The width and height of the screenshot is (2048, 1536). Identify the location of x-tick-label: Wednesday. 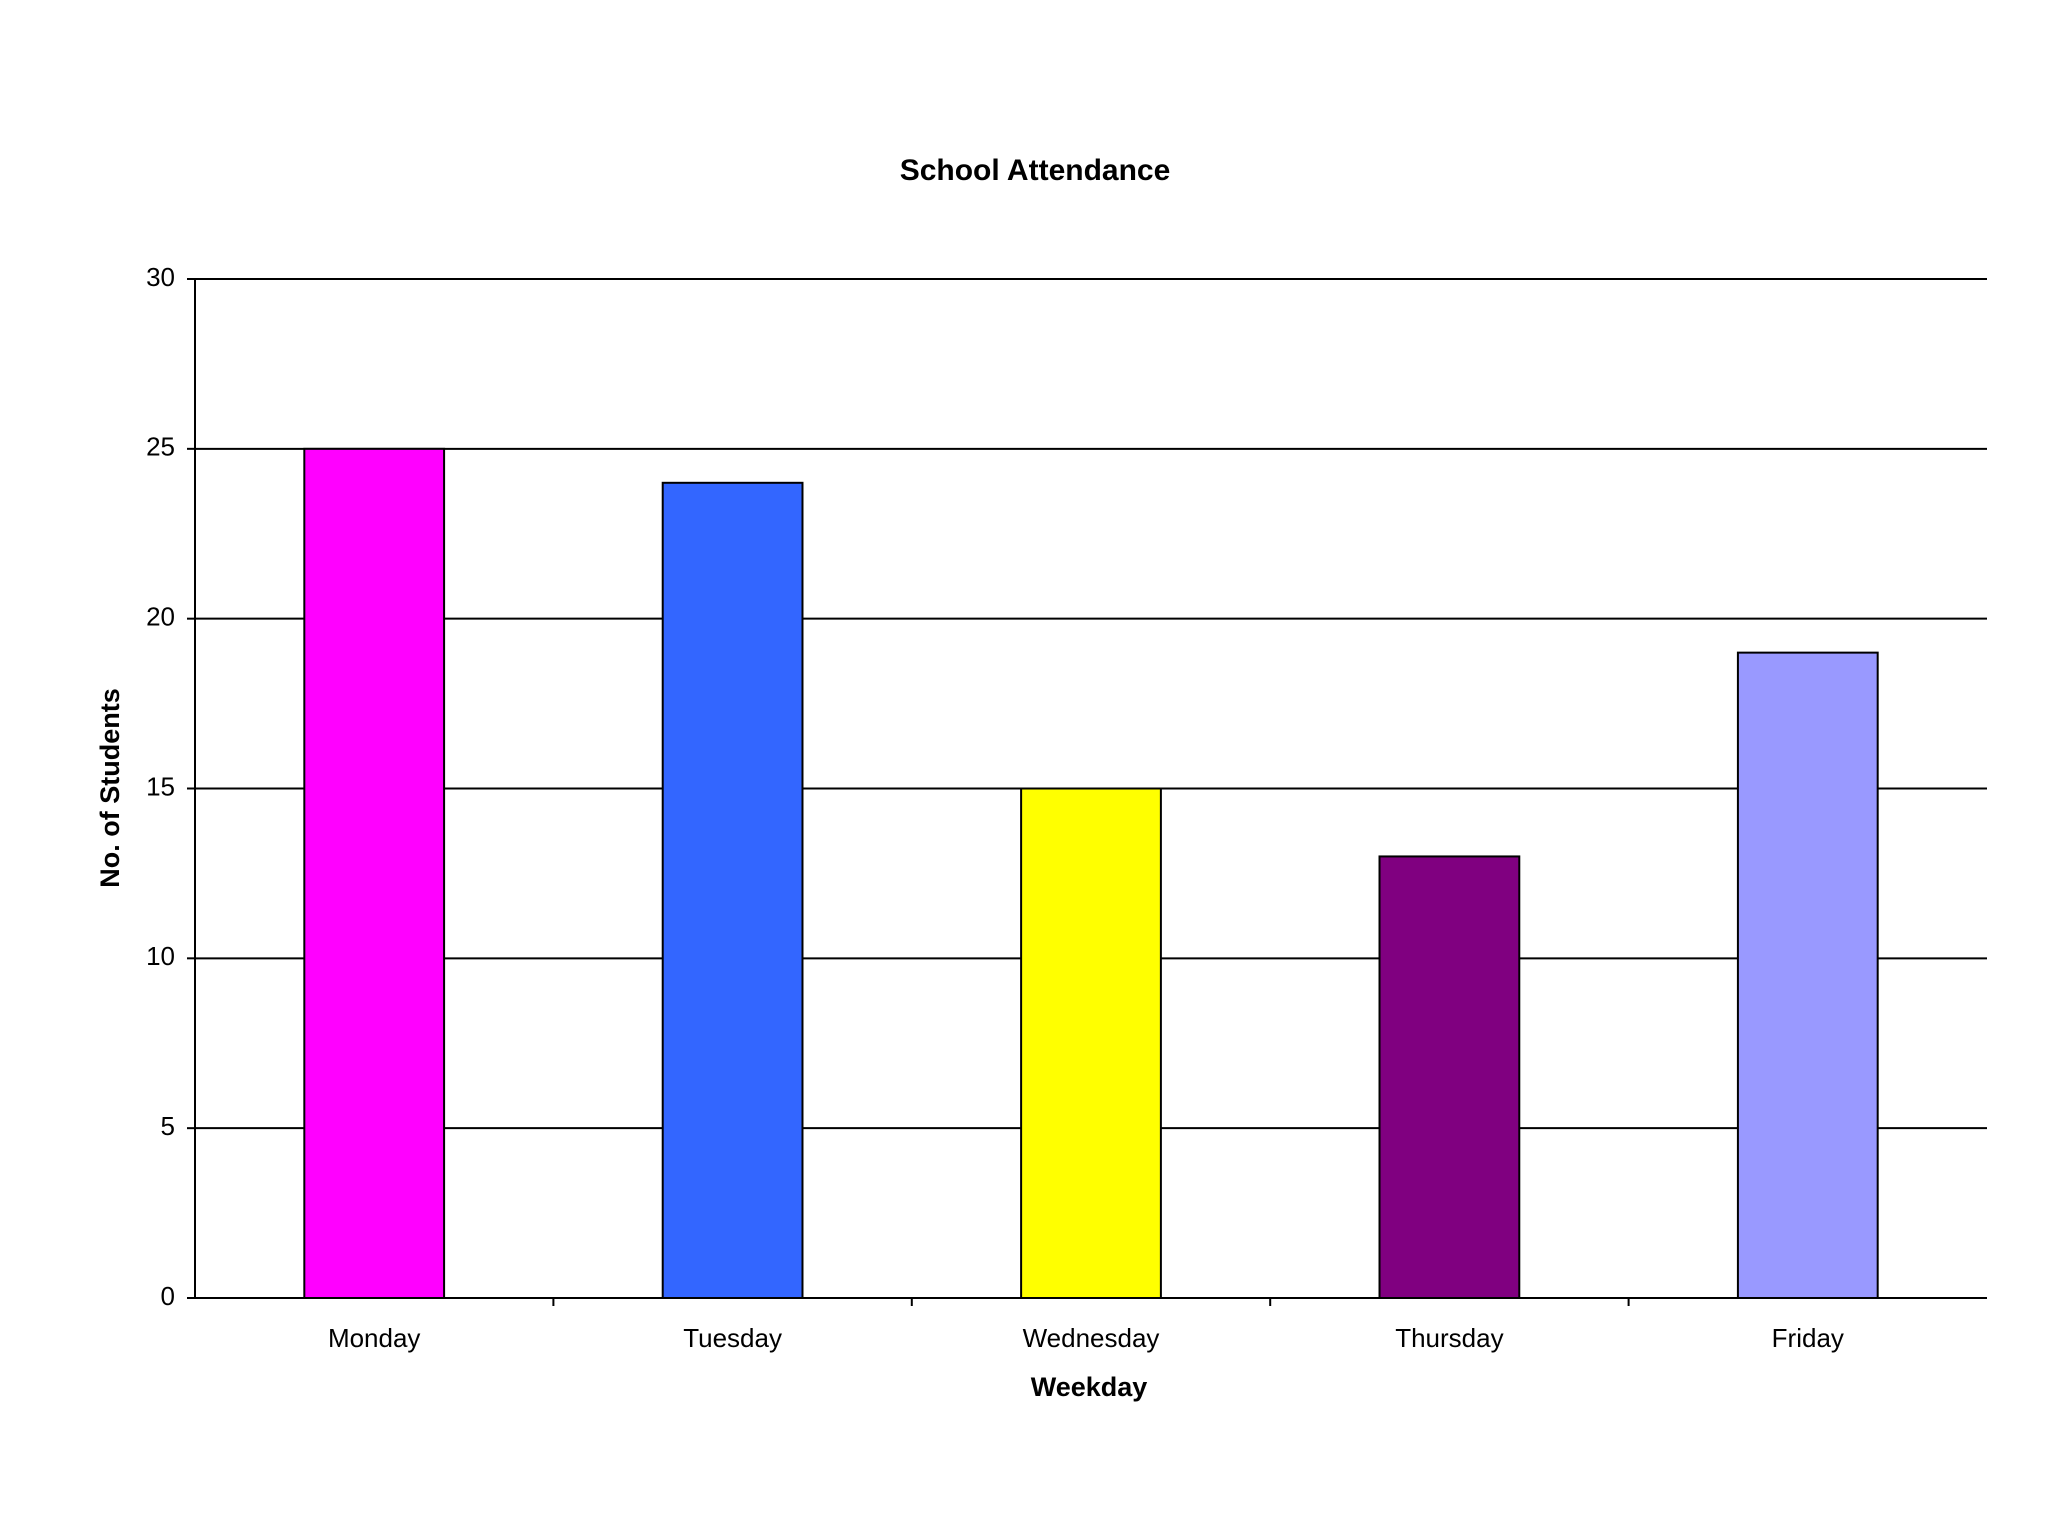
(1091, 1338).